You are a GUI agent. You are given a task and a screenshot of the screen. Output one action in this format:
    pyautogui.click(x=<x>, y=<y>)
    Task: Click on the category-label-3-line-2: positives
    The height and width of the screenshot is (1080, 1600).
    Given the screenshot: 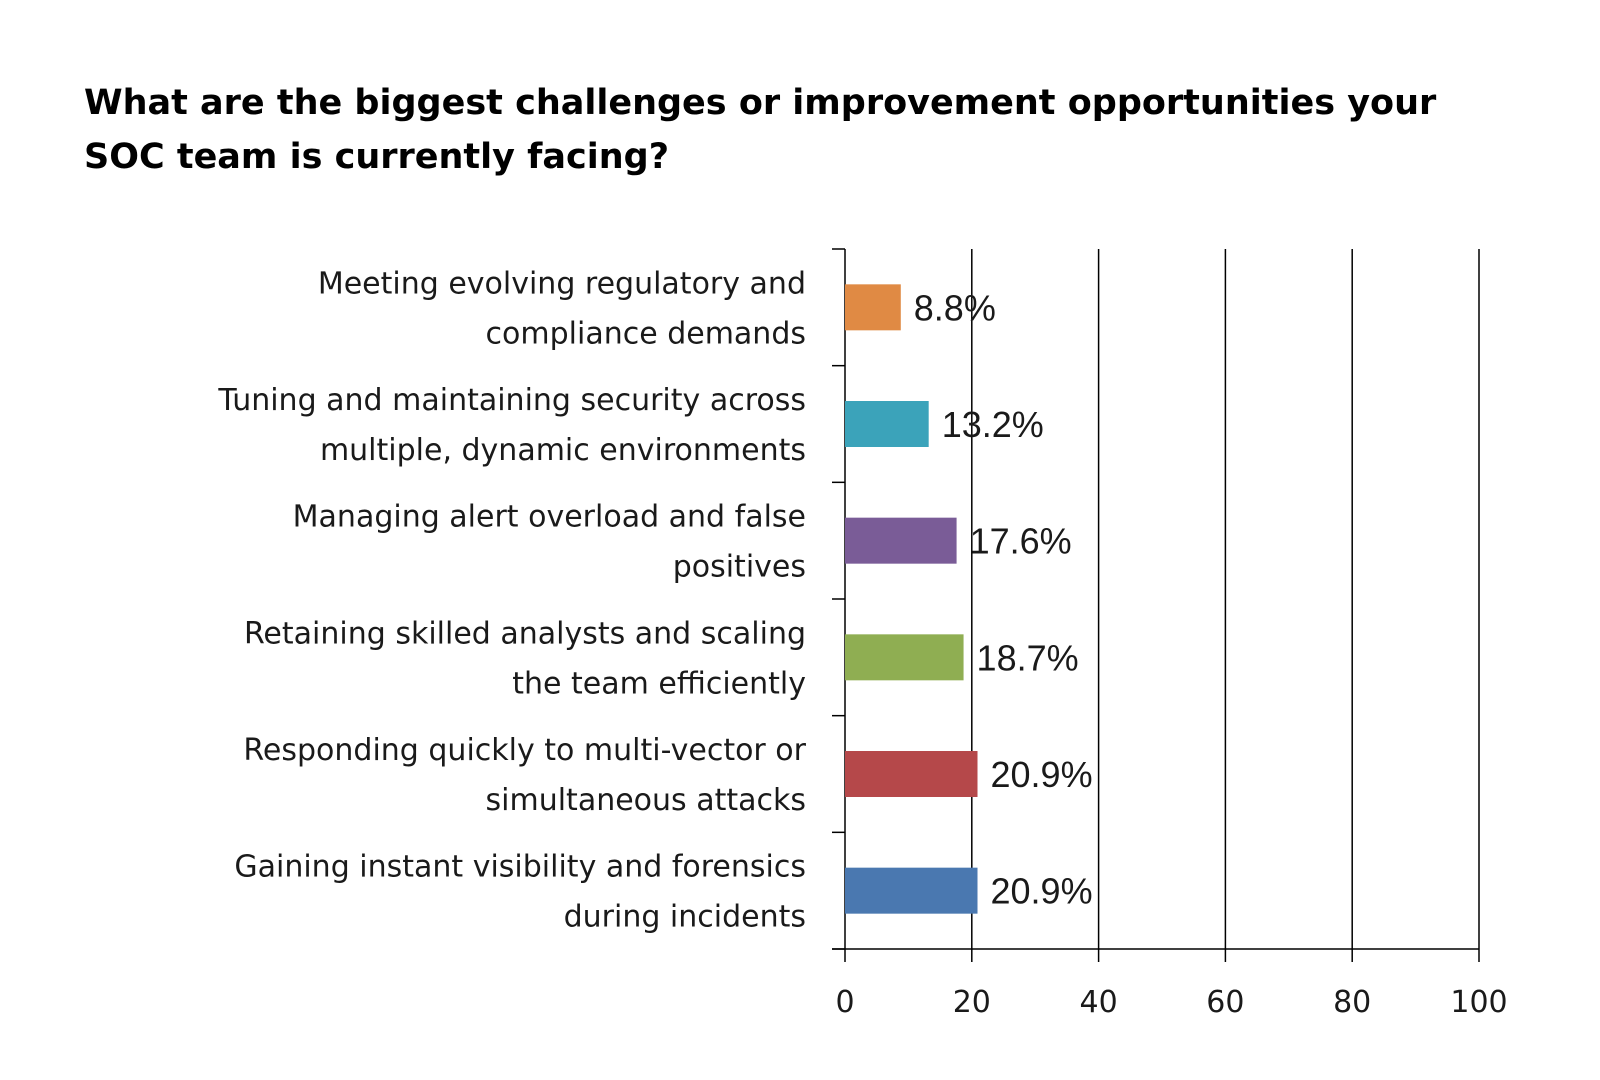 What is the action you would take?
    pyautogui.click(x=739, y=567)
    